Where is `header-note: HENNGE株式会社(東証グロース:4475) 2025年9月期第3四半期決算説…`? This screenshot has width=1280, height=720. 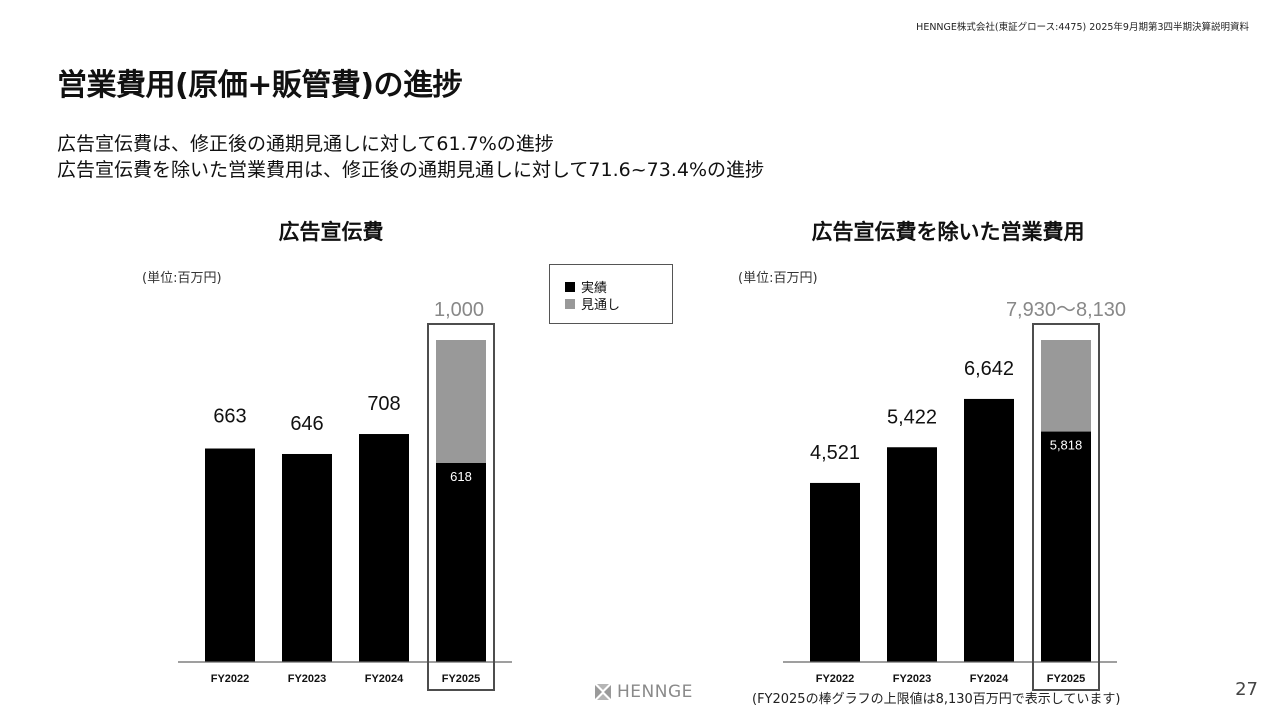 header-note: HENNGE株式会社(東証グロース:4475) 2025年9月期第3四半期決算説… is located at coordinates (1082, 27).